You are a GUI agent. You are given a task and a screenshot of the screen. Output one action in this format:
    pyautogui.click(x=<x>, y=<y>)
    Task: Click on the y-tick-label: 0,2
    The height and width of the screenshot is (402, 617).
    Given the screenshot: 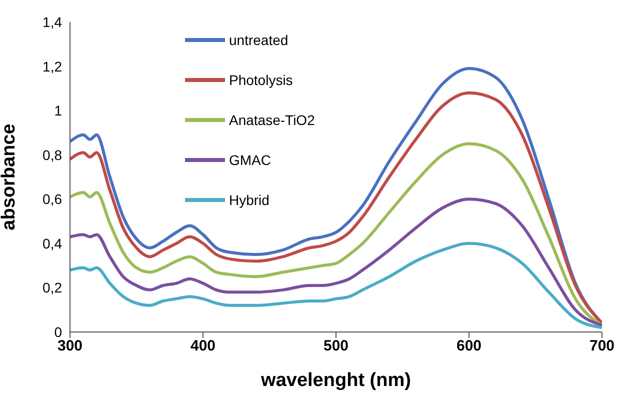 What is the action you would take?
    pyautogui.click(x=52, y=288)
    